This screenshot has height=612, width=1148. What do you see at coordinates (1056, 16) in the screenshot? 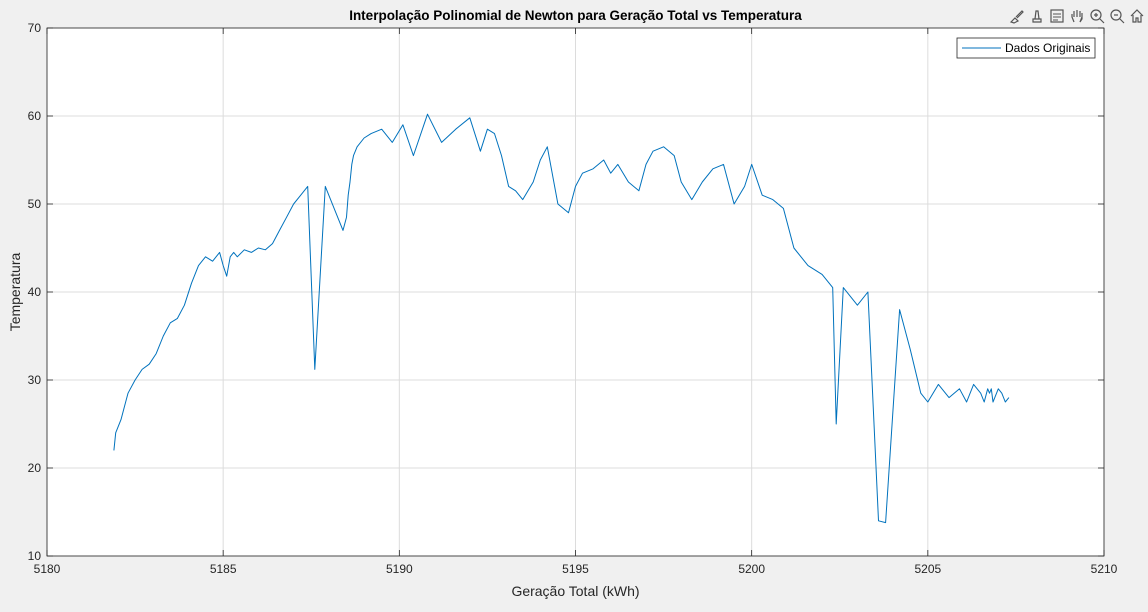
I see `export-icon` at bounding box center [1056, 16].